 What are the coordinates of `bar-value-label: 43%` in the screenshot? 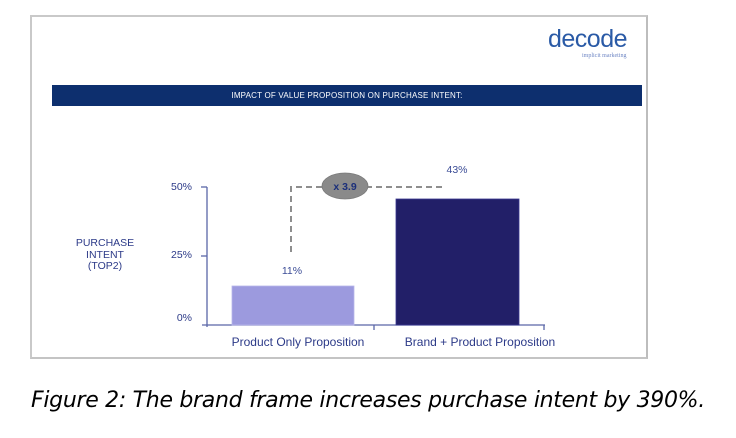 It's located at (457, 170).